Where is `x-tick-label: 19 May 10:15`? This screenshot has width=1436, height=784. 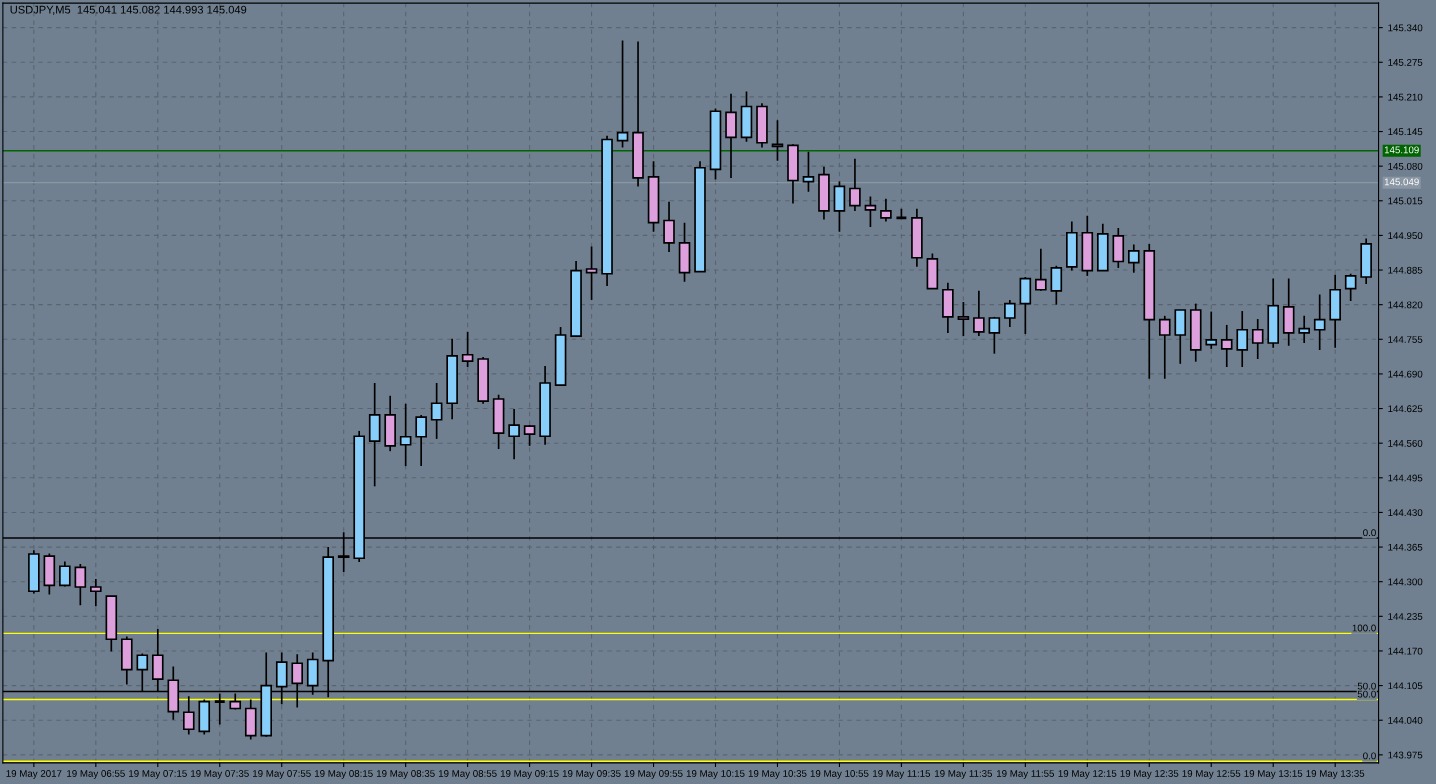 x-tick-label: 19 May 10:15 is located at coordinates (715, 774).